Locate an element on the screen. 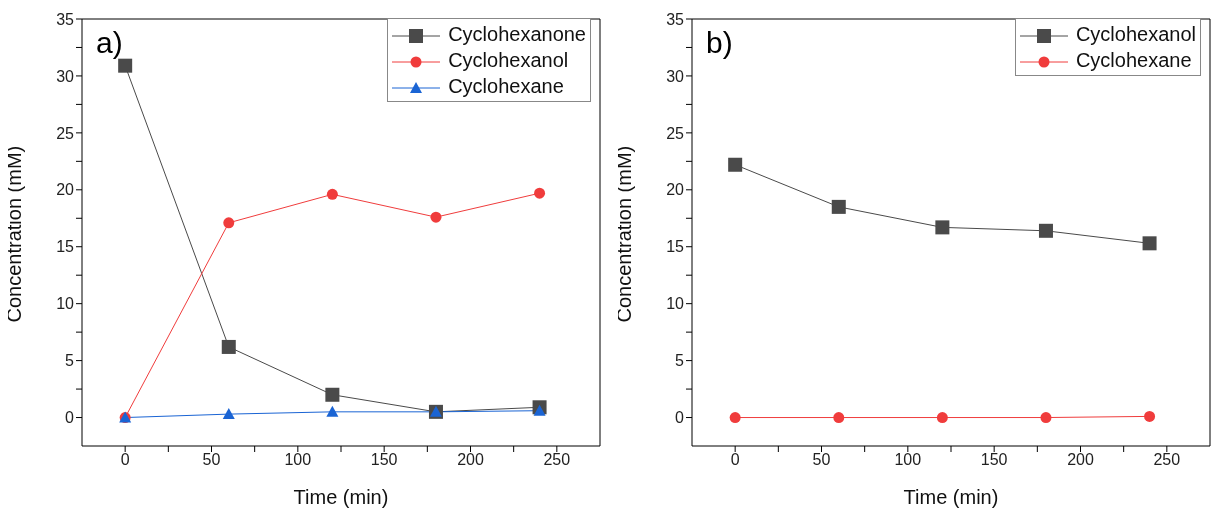  legend-label: Cyclohexanone is located at coordinates (517, 34).